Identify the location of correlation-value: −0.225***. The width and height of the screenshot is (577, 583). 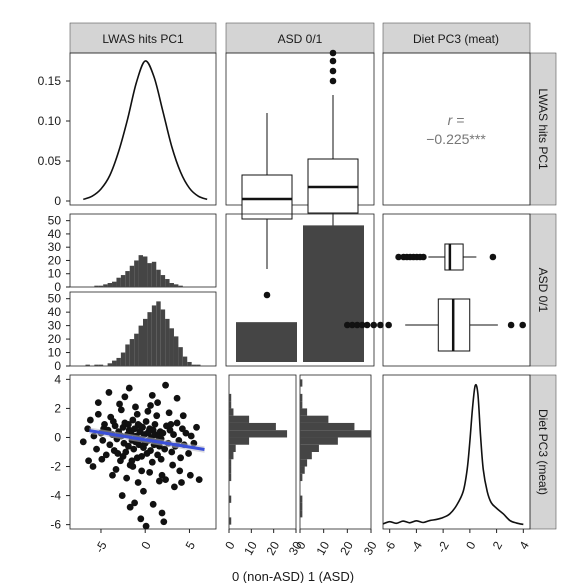
(456, 139).